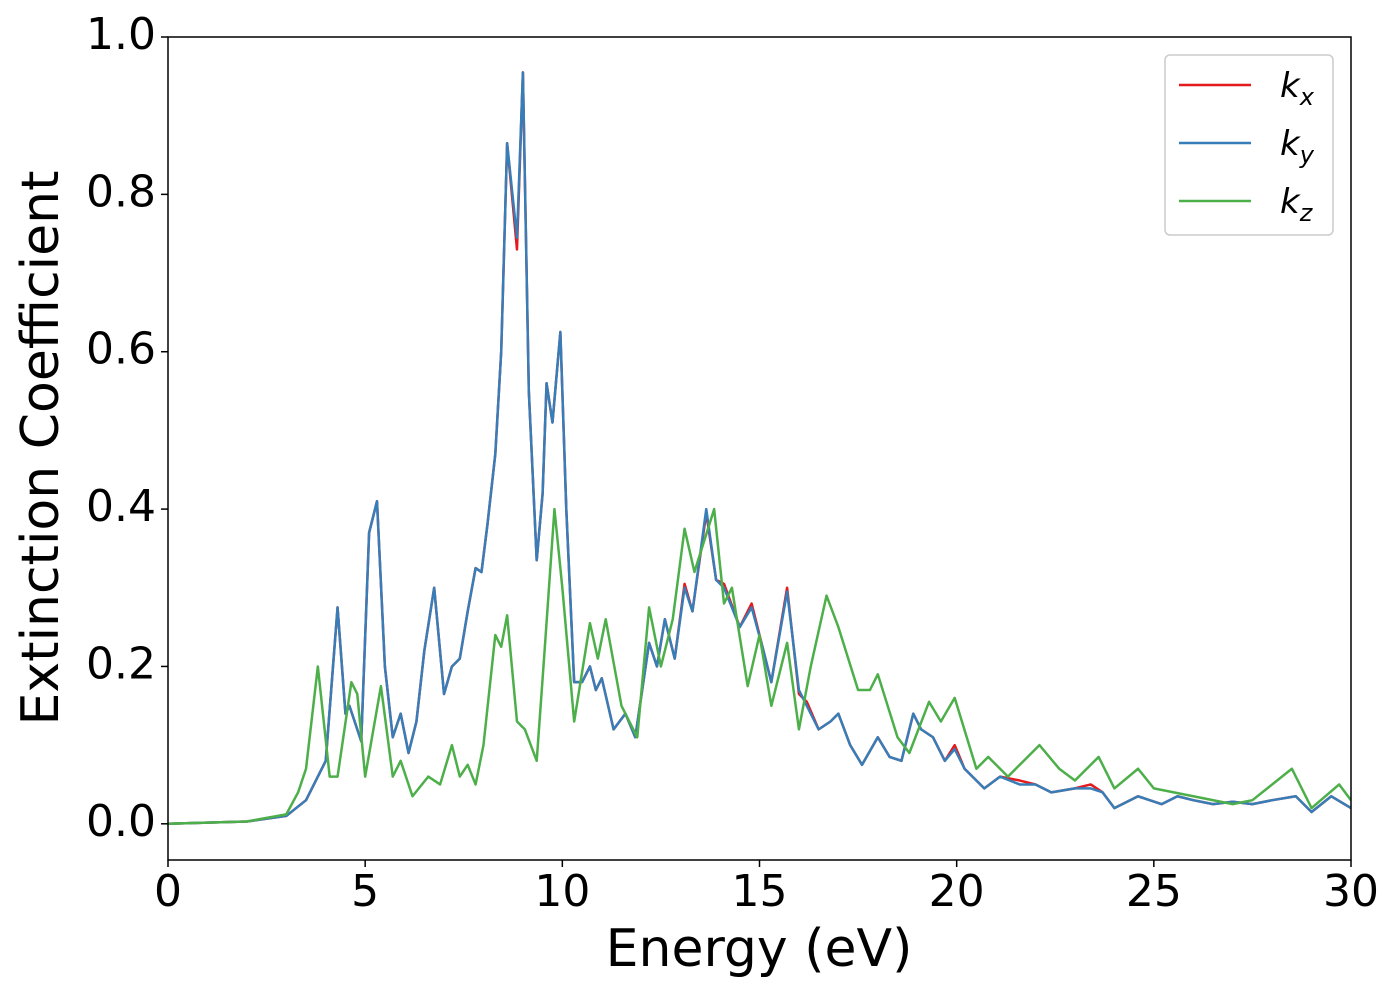  What do you see at coordinates (1306, 213) in the screenshot?
I see `legend-subscript: z` at bounding box center [1306, 213].